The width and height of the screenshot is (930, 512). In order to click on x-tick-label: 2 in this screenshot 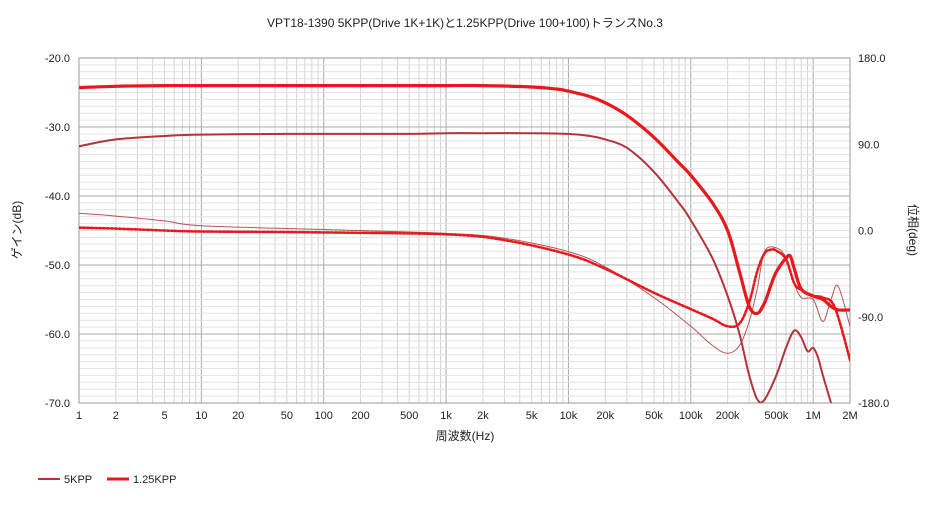, I will do `click(116, 416)`.